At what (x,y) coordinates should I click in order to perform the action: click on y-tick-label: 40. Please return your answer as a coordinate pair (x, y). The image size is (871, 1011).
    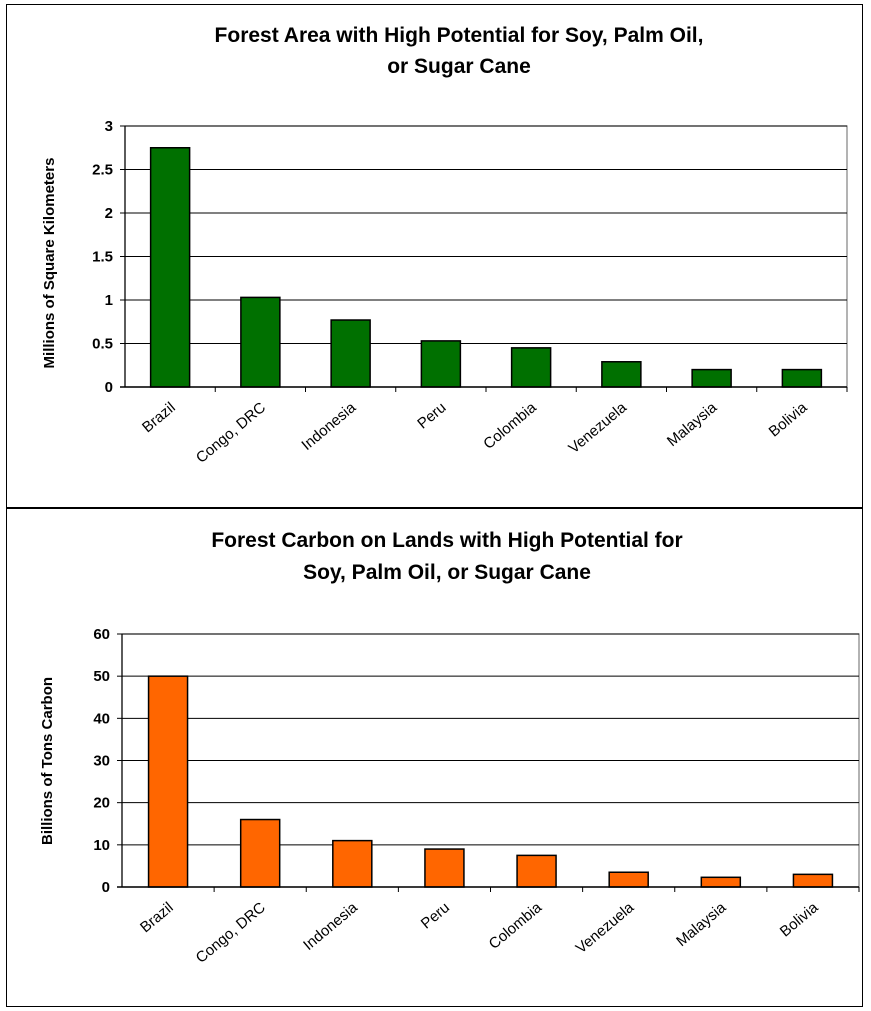
    Looking at the image, I should click on (101, 718).